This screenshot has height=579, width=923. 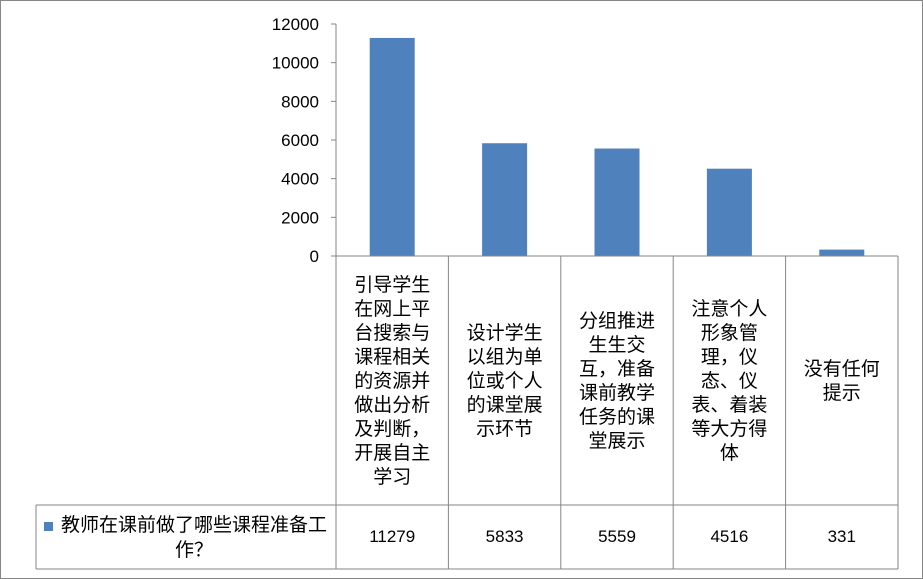 I want to click on y-tick-label: 8000, so click(x=300, y=101).